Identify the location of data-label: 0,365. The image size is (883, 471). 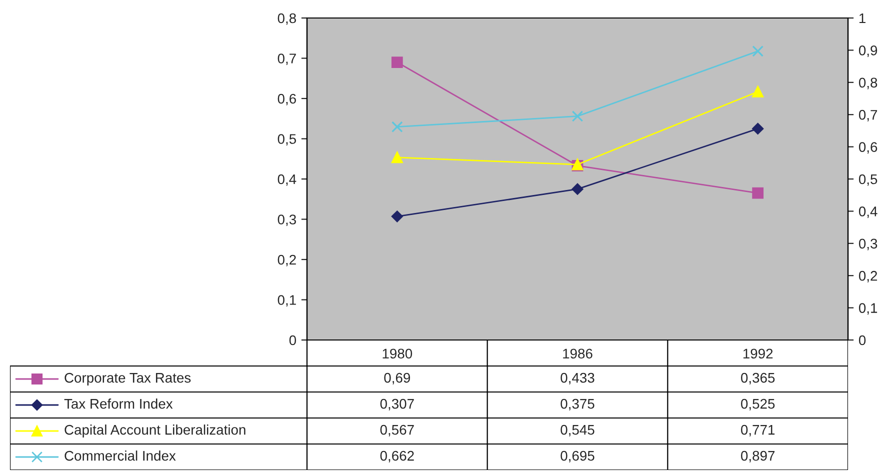
(758, 378).